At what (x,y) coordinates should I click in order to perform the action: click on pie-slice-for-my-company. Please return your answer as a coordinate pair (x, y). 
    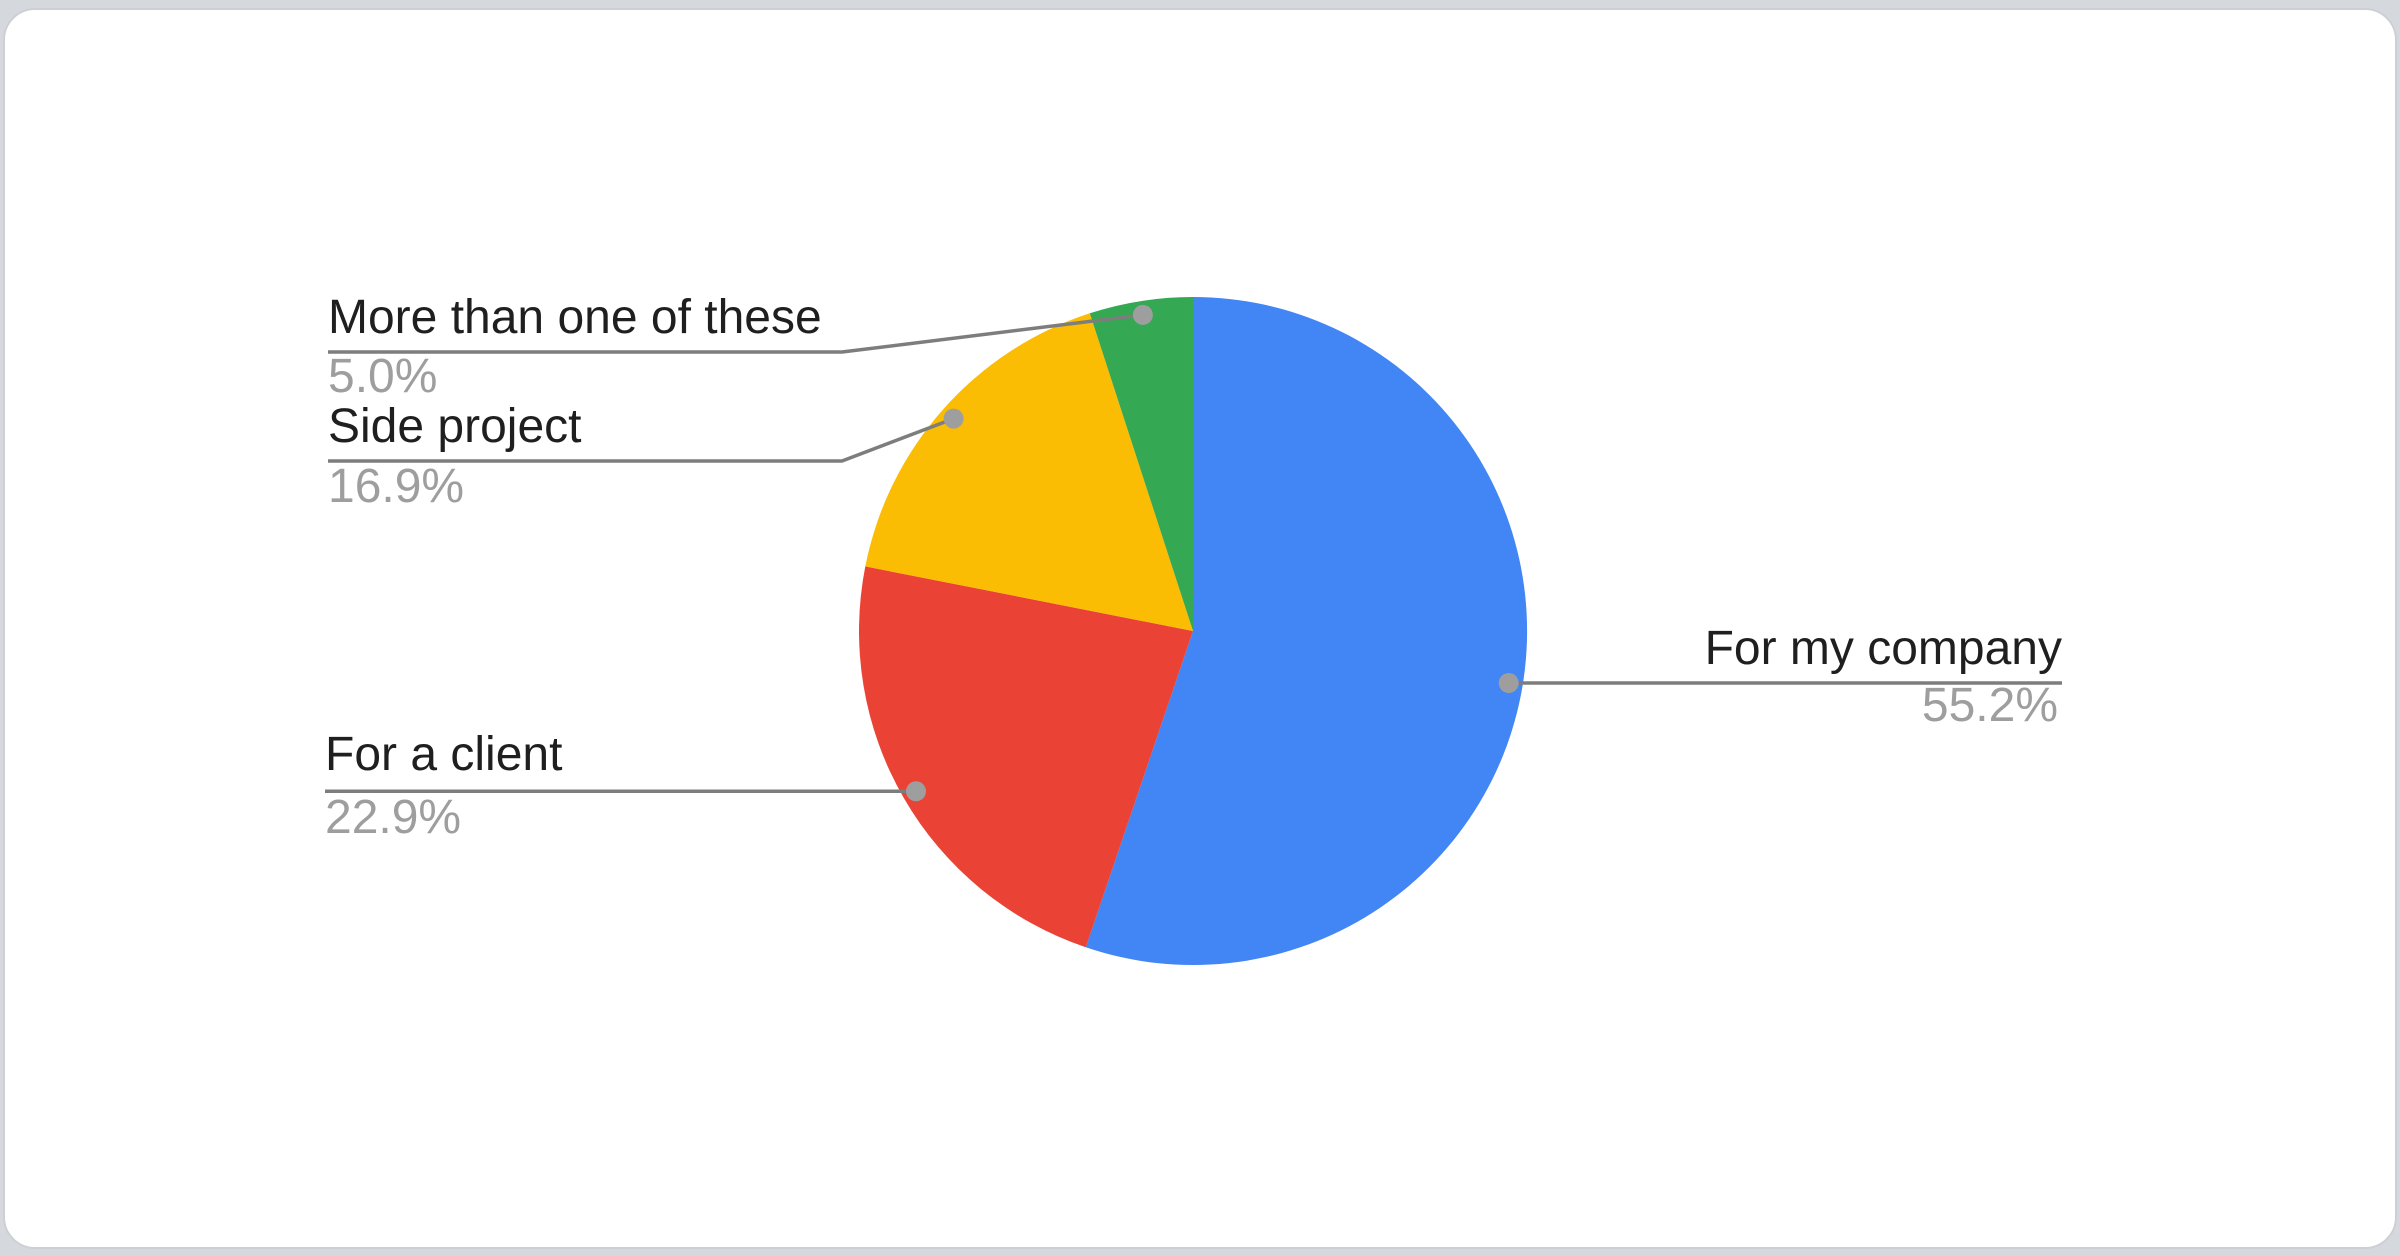
    Looking at the image, I should click on (1306, 630).